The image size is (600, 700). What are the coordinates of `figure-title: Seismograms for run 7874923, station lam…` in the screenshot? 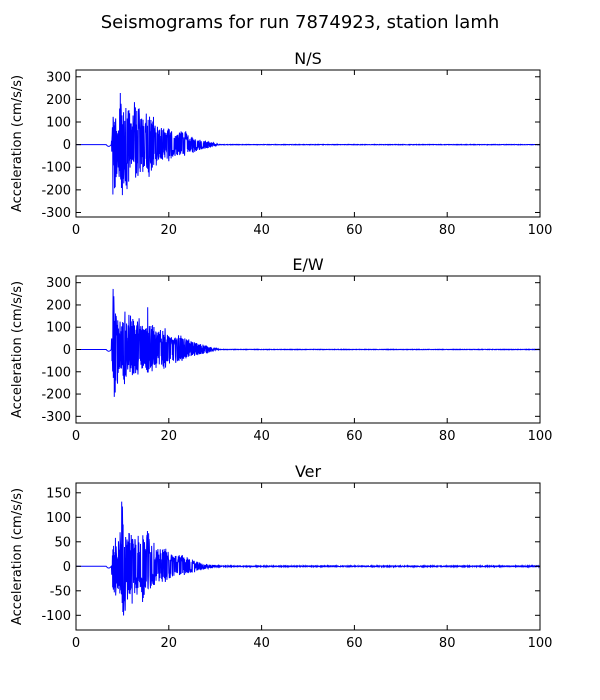 It's located at (300, 22).